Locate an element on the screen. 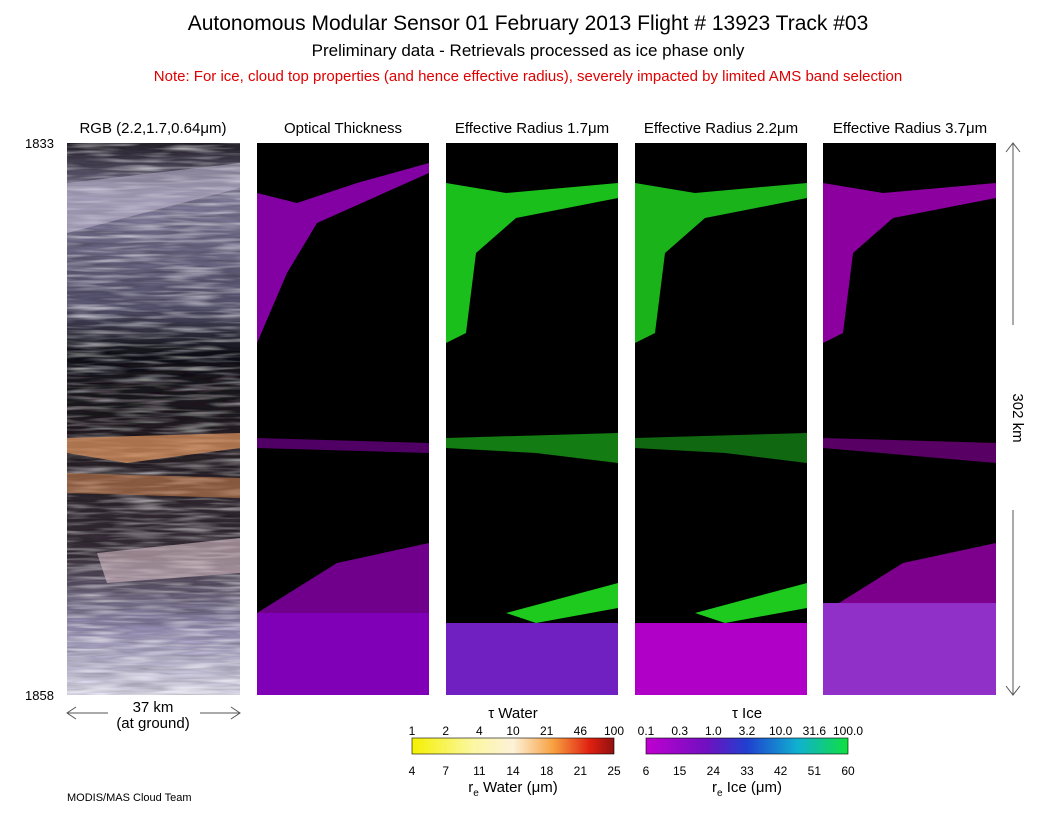 Image resolution: width=1056 pixels, height=816 pixels. rgb-image is located at coordinates (153, 419).